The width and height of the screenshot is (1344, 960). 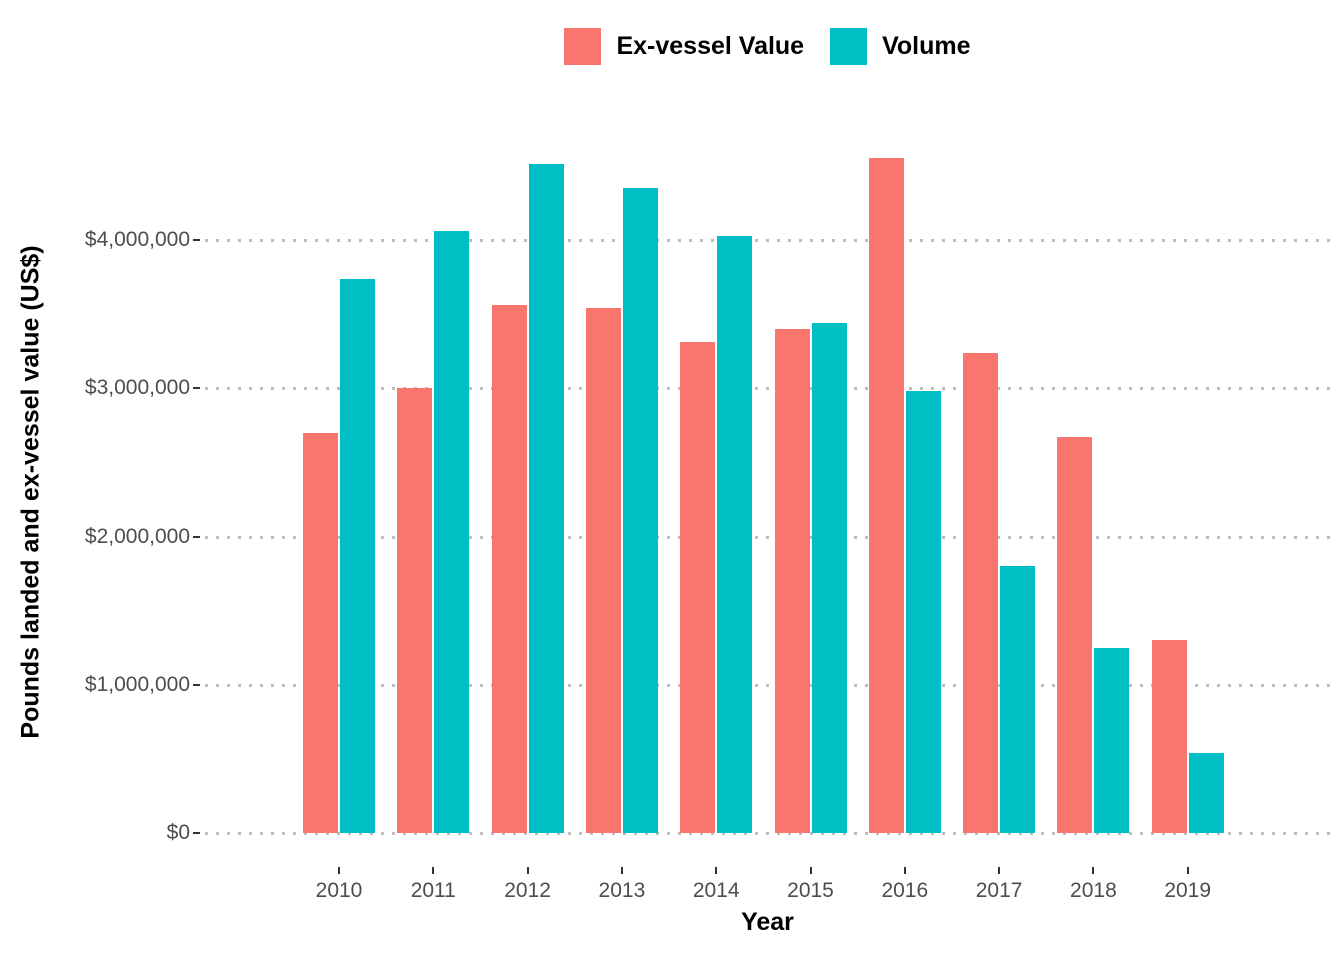 I want to click on x-tick-label: 2014, so click(x=716, y=890).